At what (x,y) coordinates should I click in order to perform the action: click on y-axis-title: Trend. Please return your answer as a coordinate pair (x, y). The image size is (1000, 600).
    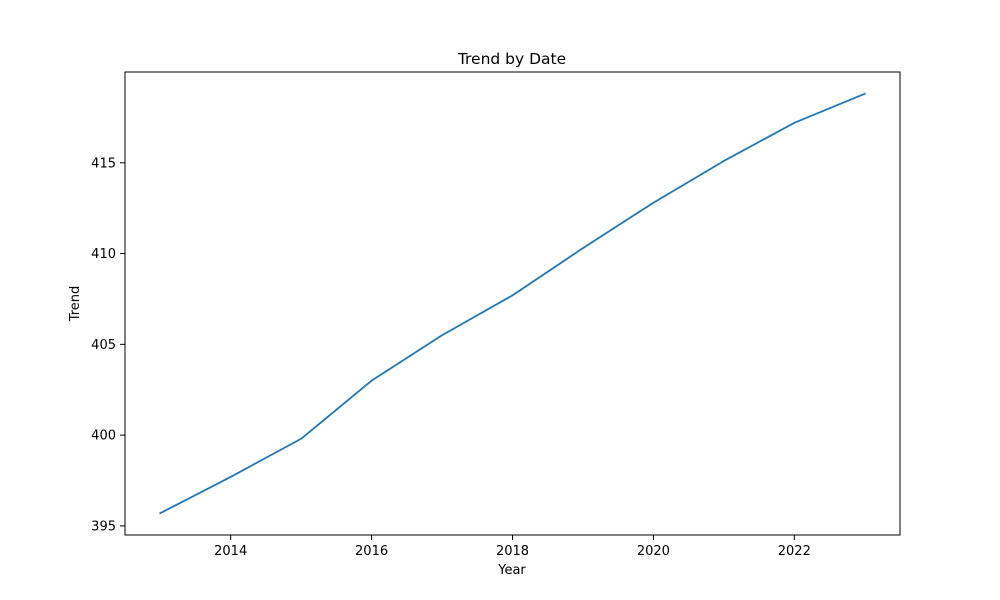
    Looking at the image, I should click on (75, 304).